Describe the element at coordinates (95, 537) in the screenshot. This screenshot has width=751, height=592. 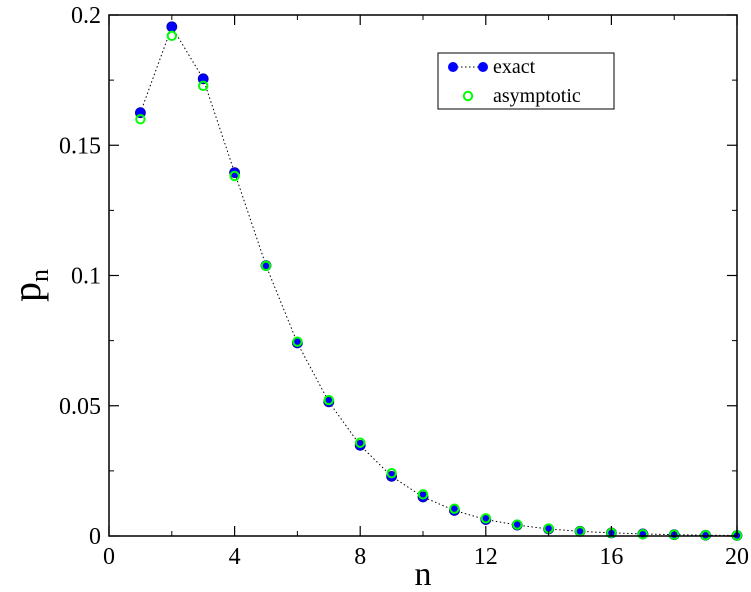
I see `y-tick-label: 0` at that location.